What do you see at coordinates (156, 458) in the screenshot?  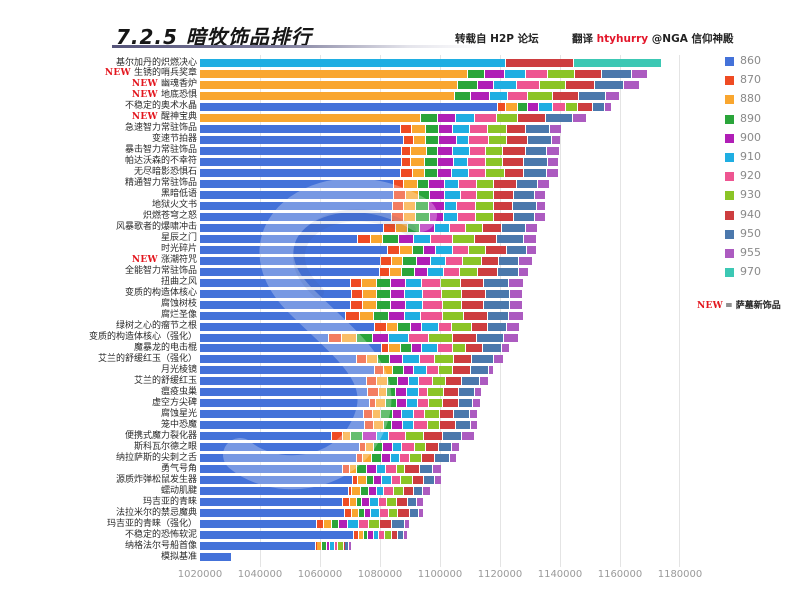 I see `row-label: 纳拉萨斯的尖刺之舌` at bounding box center [156, 458].